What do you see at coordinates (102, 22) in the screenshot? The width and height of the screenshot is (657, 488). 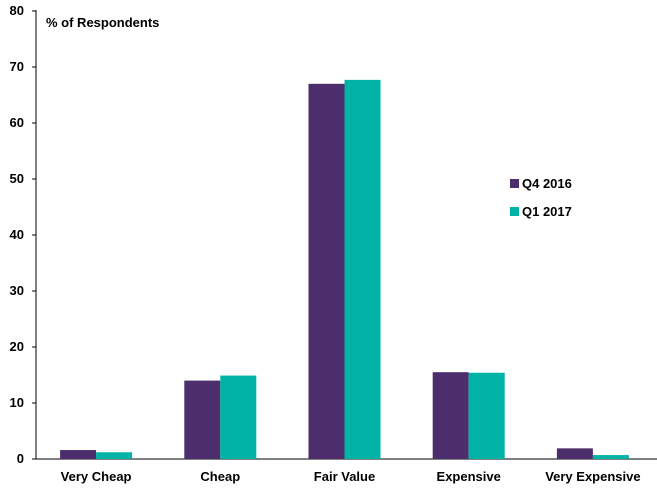 I see `y-axis-title: % of Respondents` at bounding box center [102, 22].